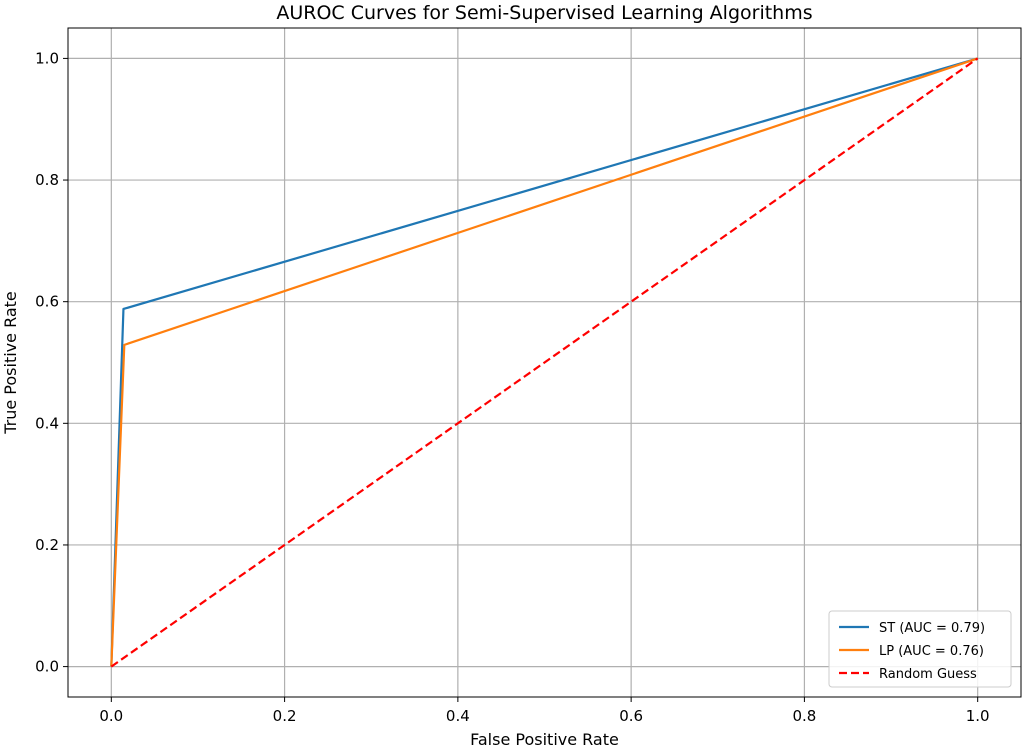 The height and width of the screenshot is (755, 1024). I want to click on x-tick-label-1: 0.2, so click(285, 716).